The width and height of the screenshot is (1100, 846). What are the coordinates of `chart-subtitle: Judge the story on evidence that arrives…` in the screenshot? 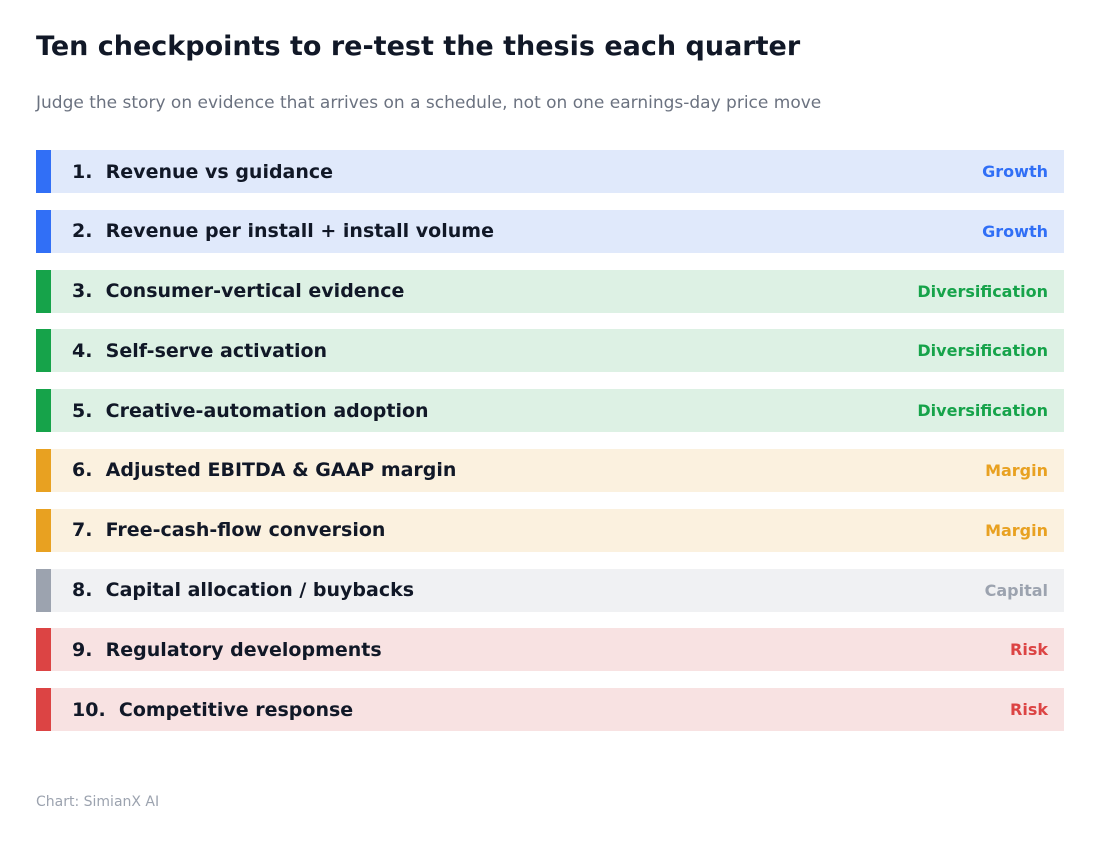 It's located at (429, 103).